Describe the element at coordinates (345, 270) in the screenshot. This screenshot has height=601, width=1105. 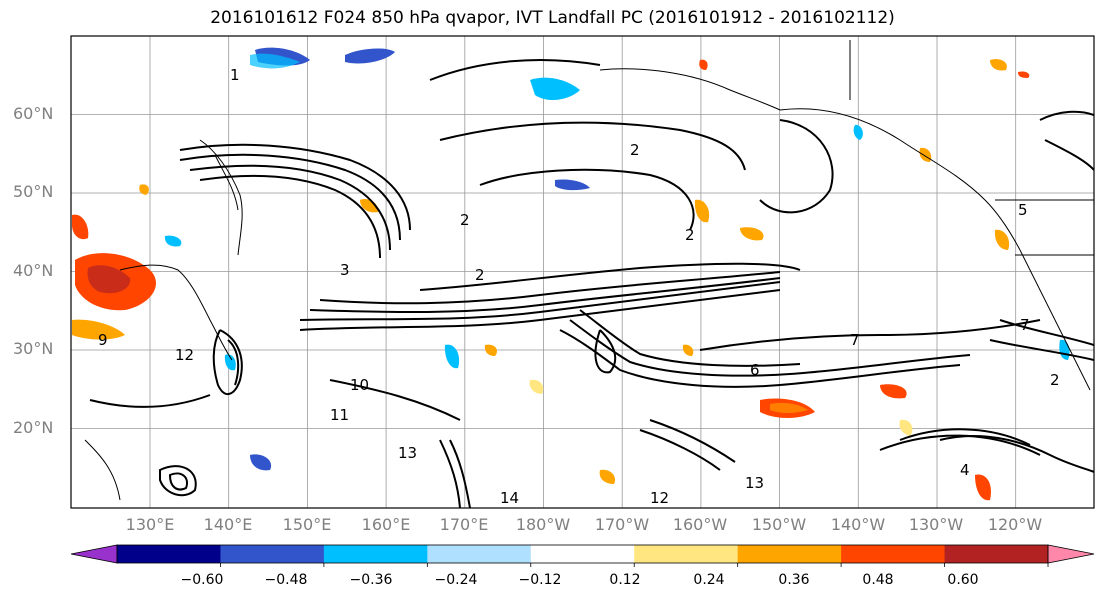
I see `contour-label: 3` at that location.